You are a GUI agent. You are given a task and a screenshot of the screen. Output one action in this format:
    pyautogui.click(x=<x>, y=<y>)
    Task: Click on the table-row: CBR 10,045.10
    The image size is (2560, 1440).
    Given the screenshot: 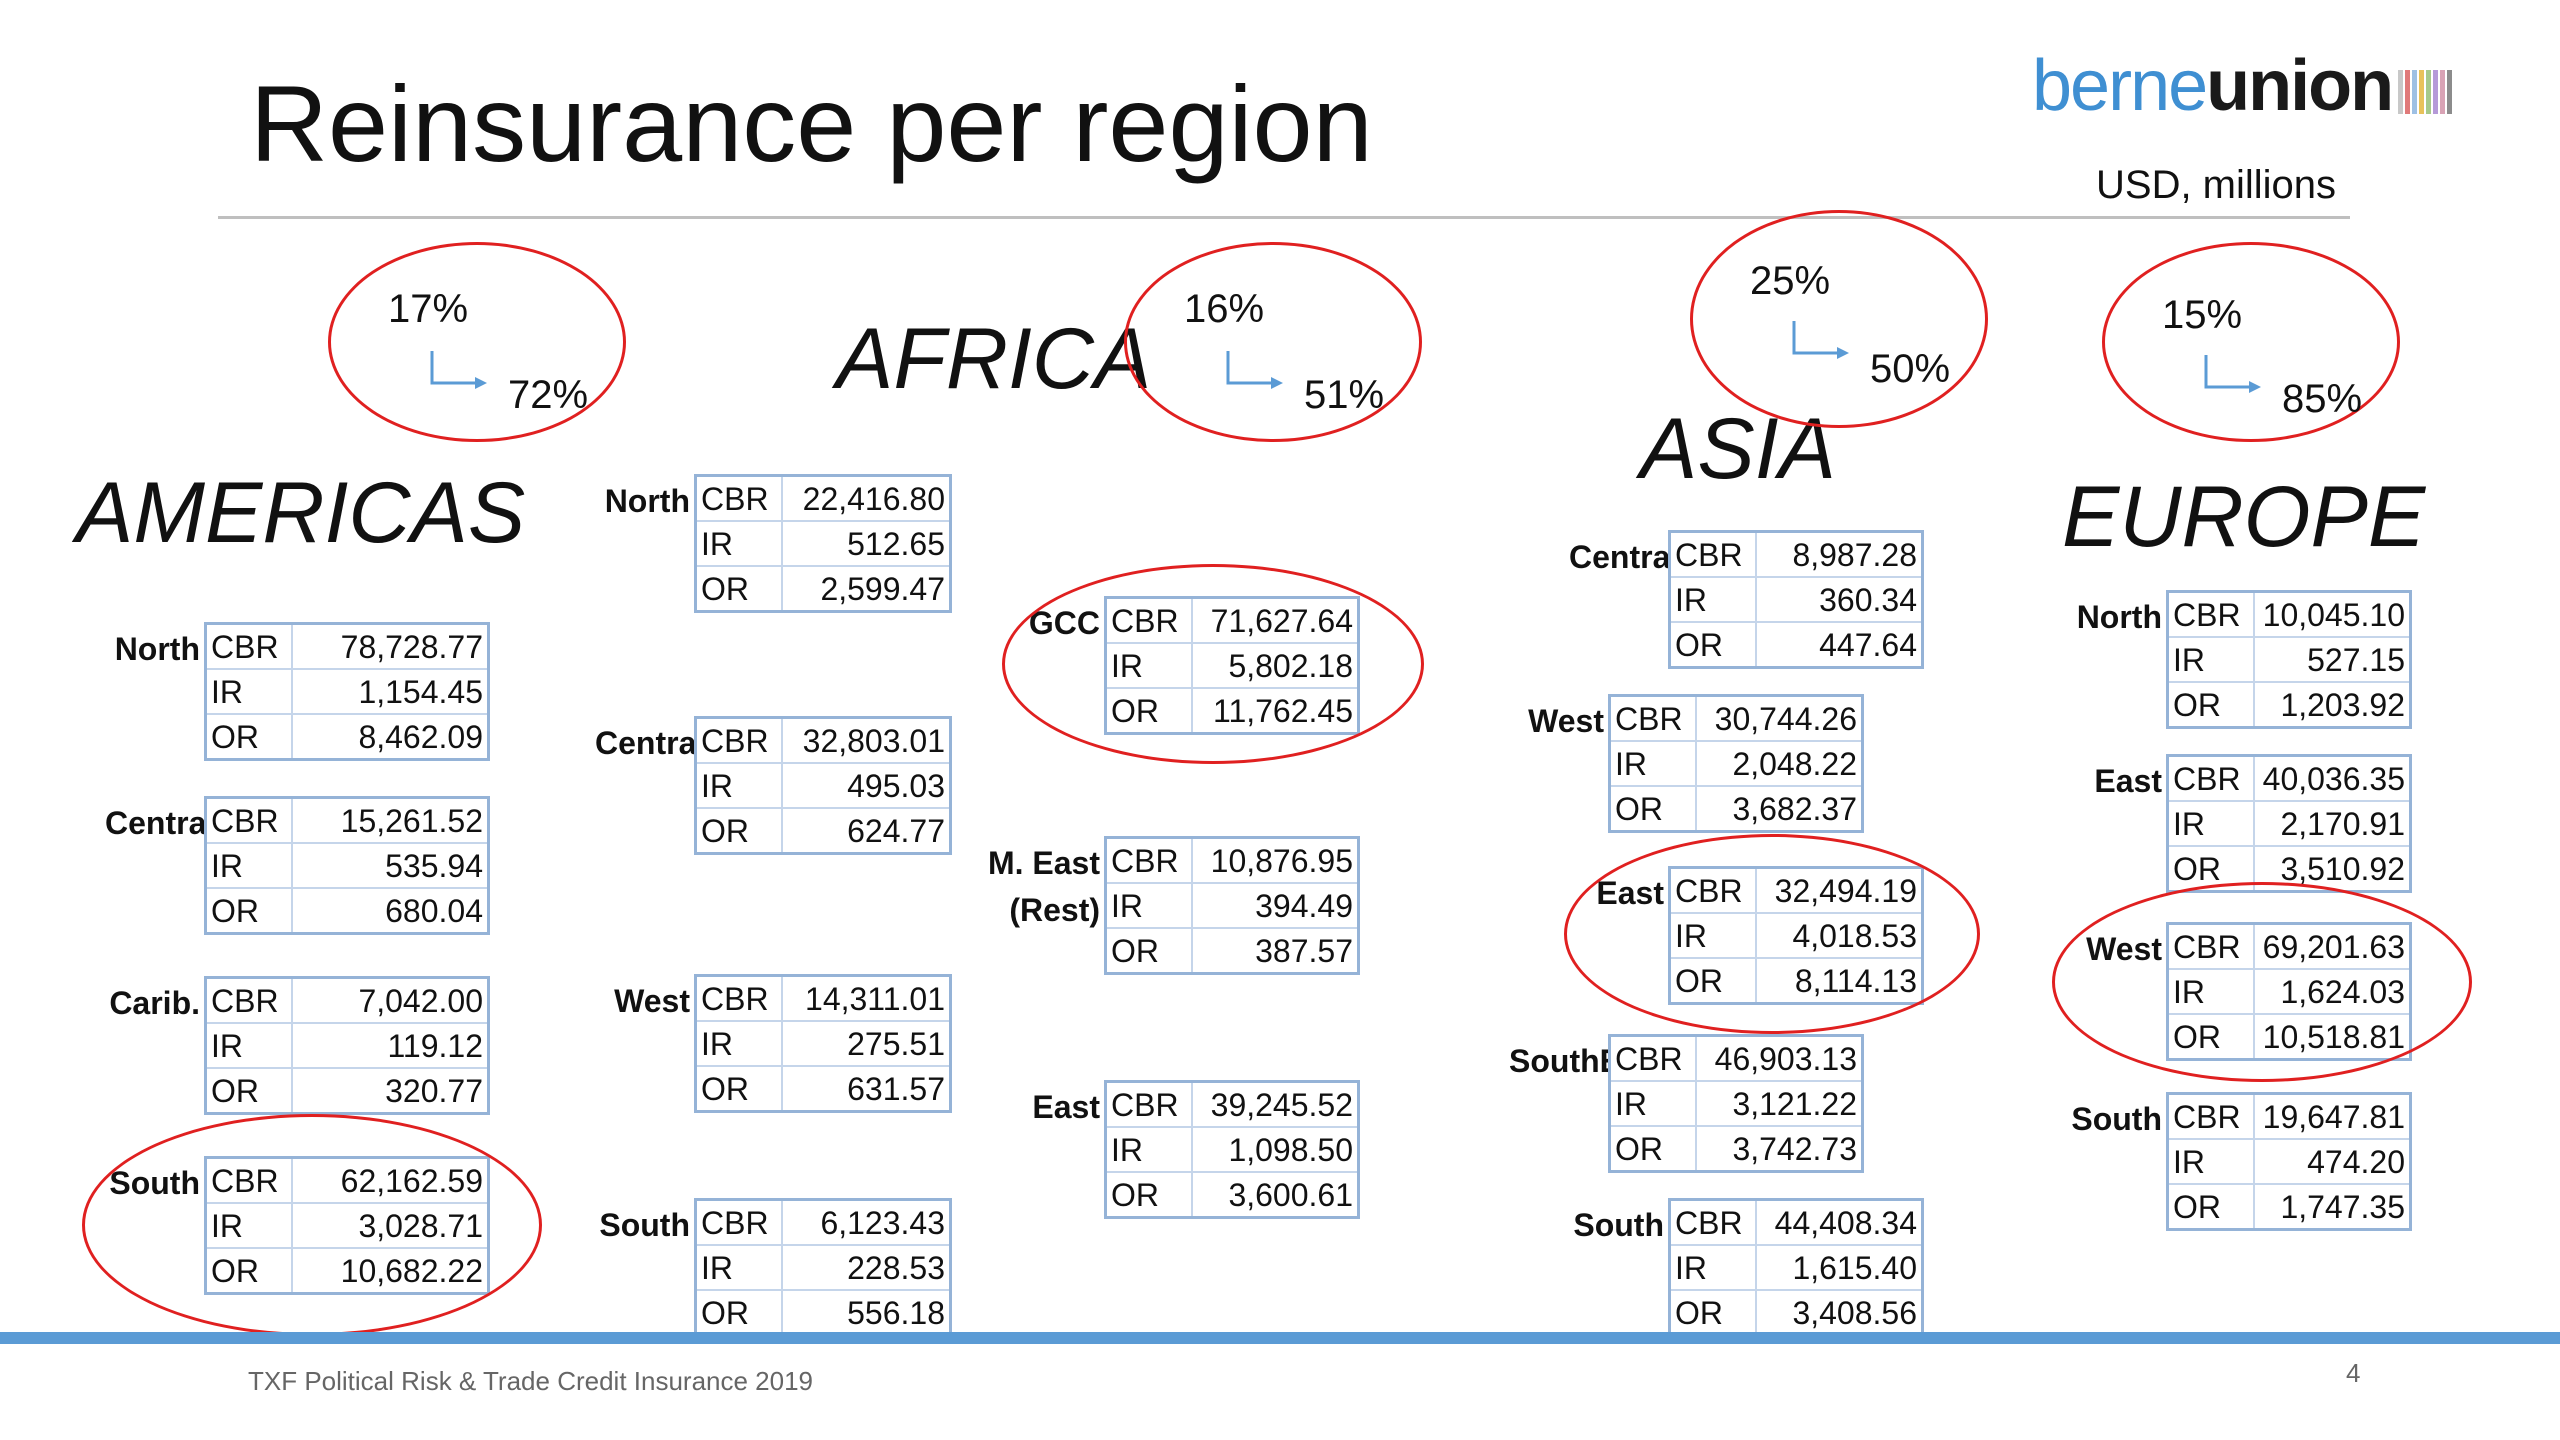 What is the action you would take?
    pyautogui.click(x=2289, y=614)
    